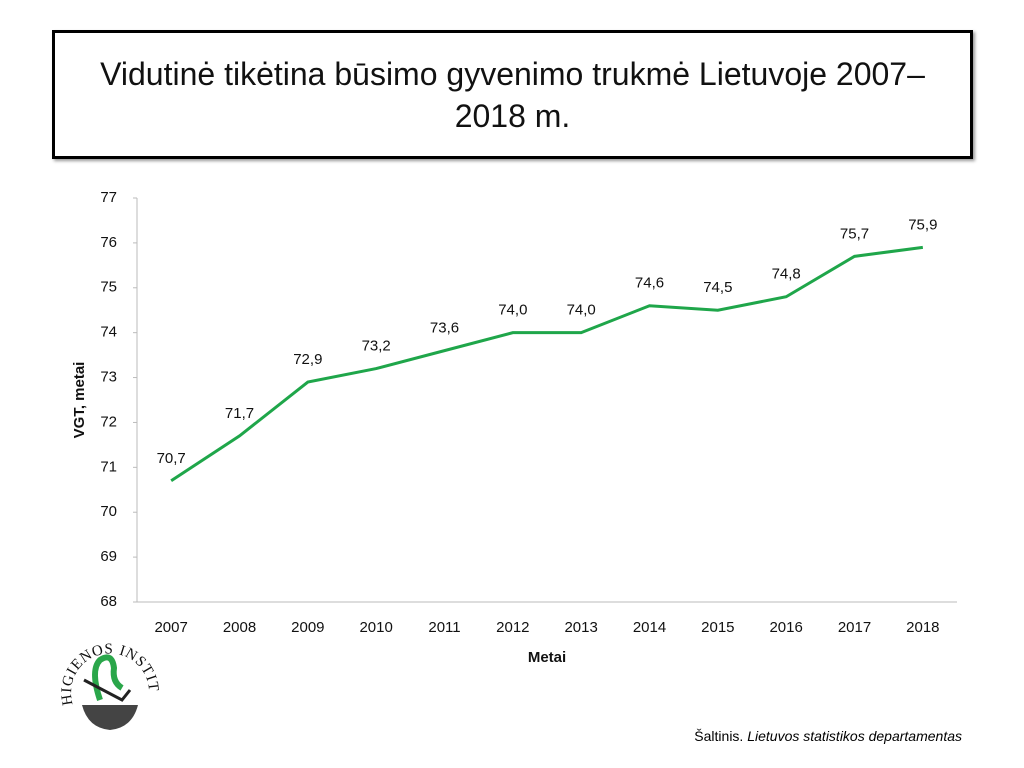 The height and width of the screenshot is (768, 1024). What do you see at coordinates (79, 400) in the screenshot?
I see `y-axis-label: VGT, metai` at bounding box center [79, 400].